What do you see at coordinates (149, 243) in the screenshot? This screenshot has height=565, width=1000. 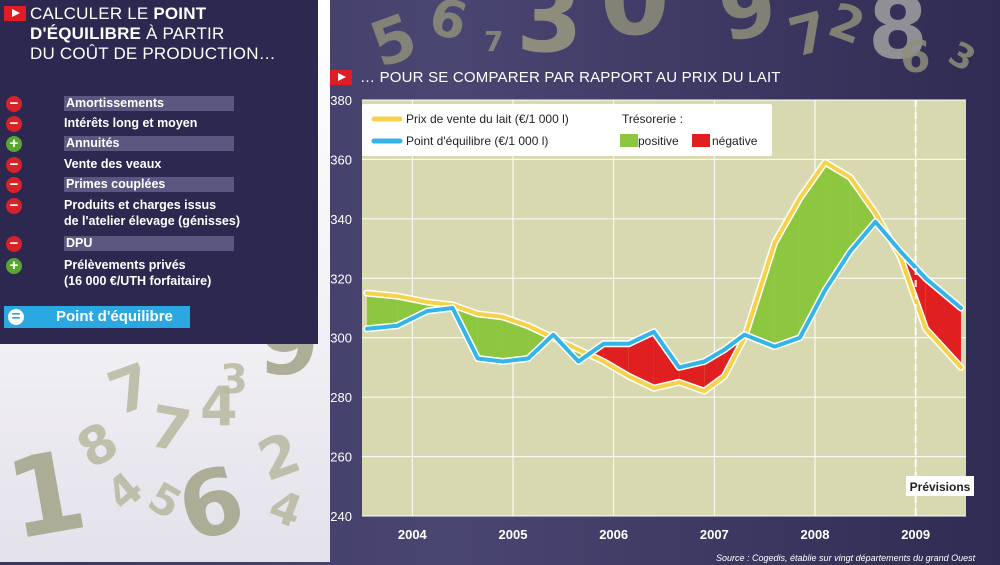 I see `cost-item-label: DPU` at bounding box center [149, 243].